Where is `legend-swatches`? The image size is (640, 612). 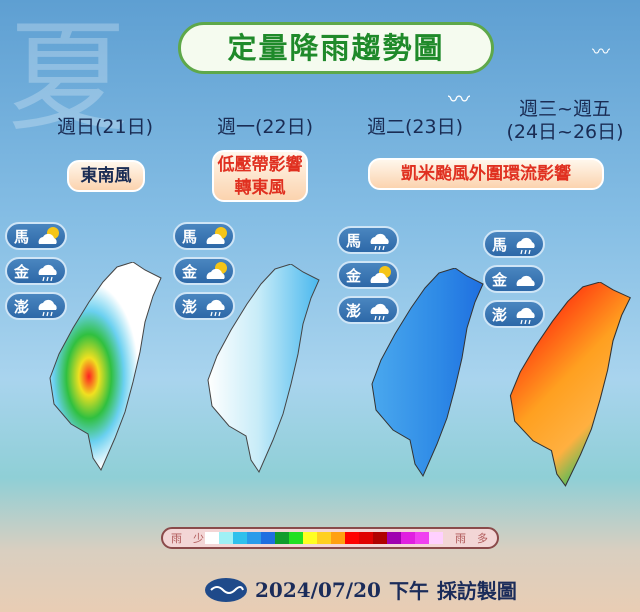 legend-swatches is located at coordinates (324, 538).